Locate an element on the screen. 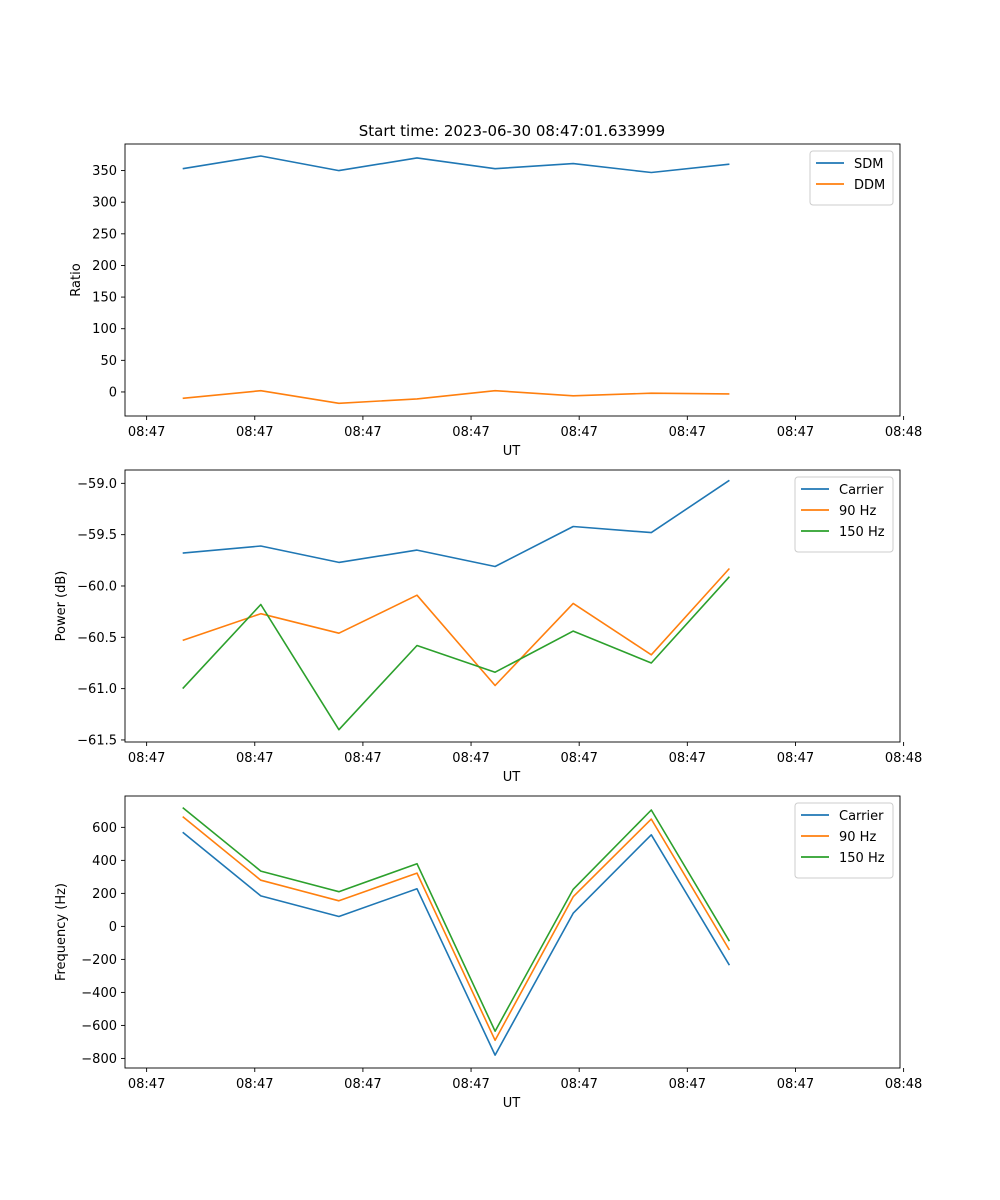  figure-title: Start time: 2023-06-30 08:47:01.633999 is located at coordinates (512, 131).